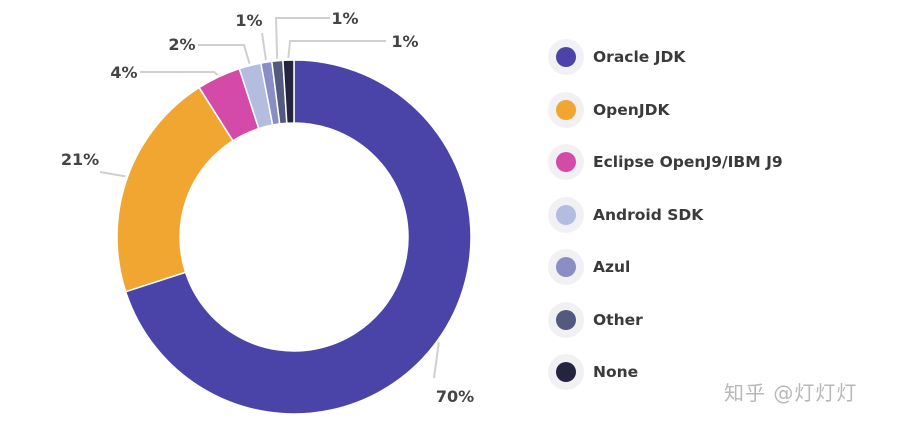 The width and height of the screenshot is (913, 427). I want to click on data-label-openjdk: 21%, so click(80, 159).